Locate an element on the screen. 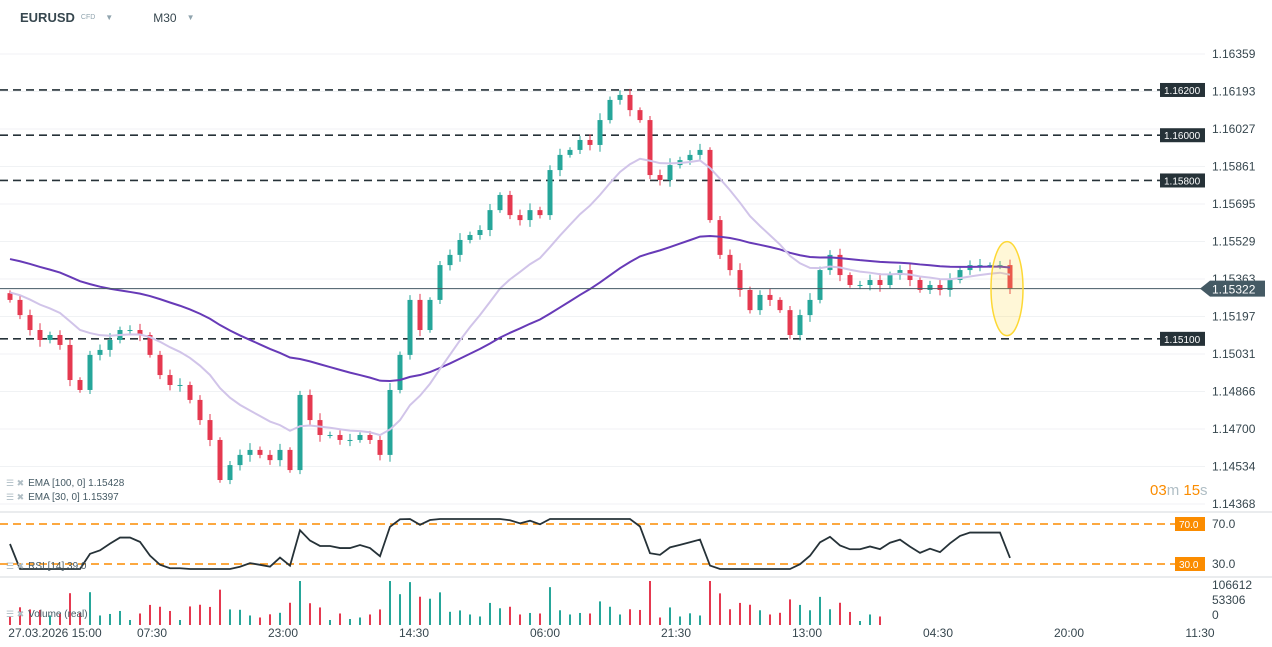  price-tick-label: 1.16193 is located at coordinates (1234, 92).